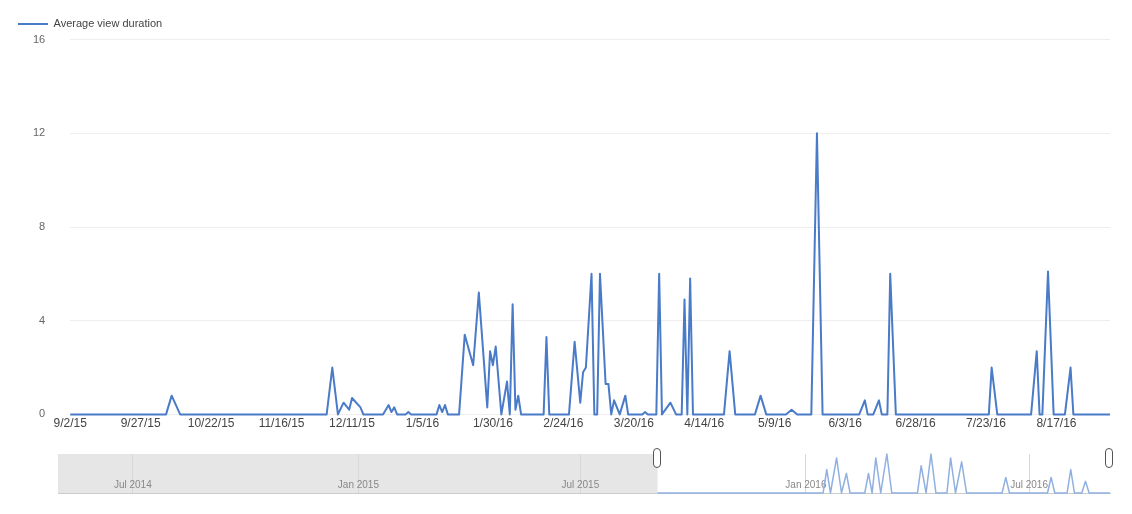  I want to click on x-tick-label: 8/17/16, so click(1056, 422).